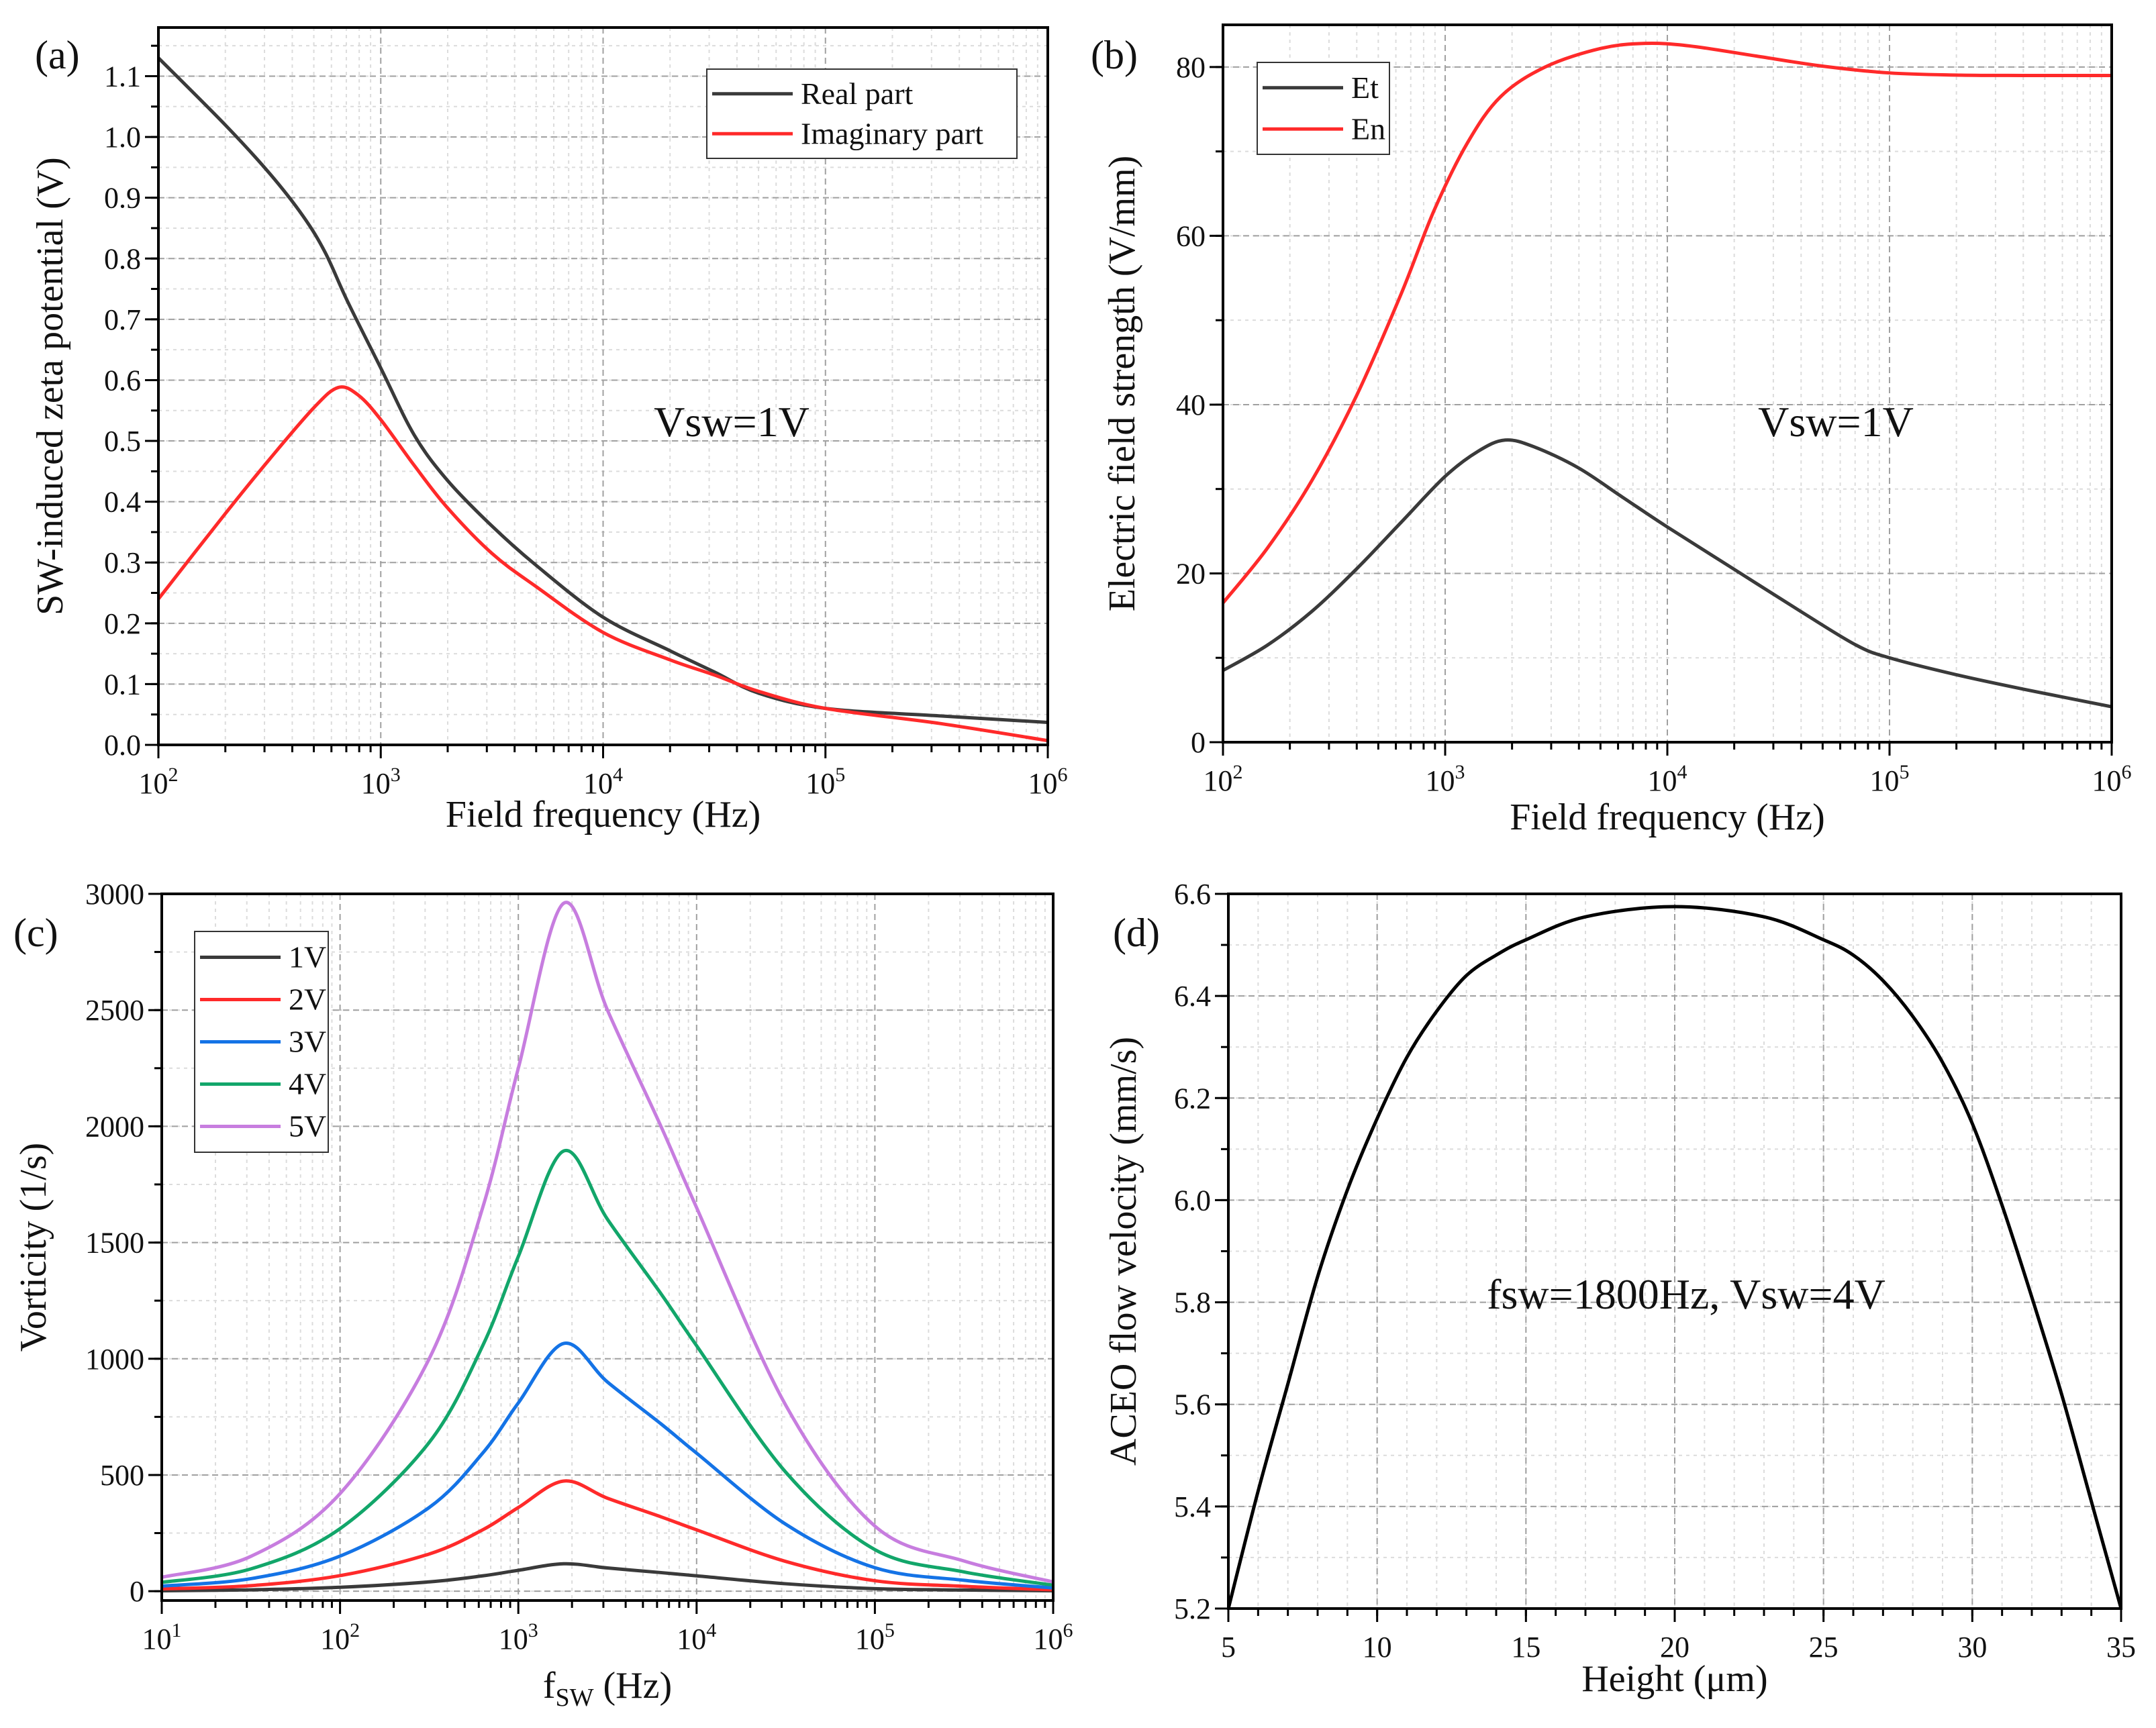  Describe the element at coordinates (857, 94) in the screenshot. I see `legend-entry: Real part` at that location.